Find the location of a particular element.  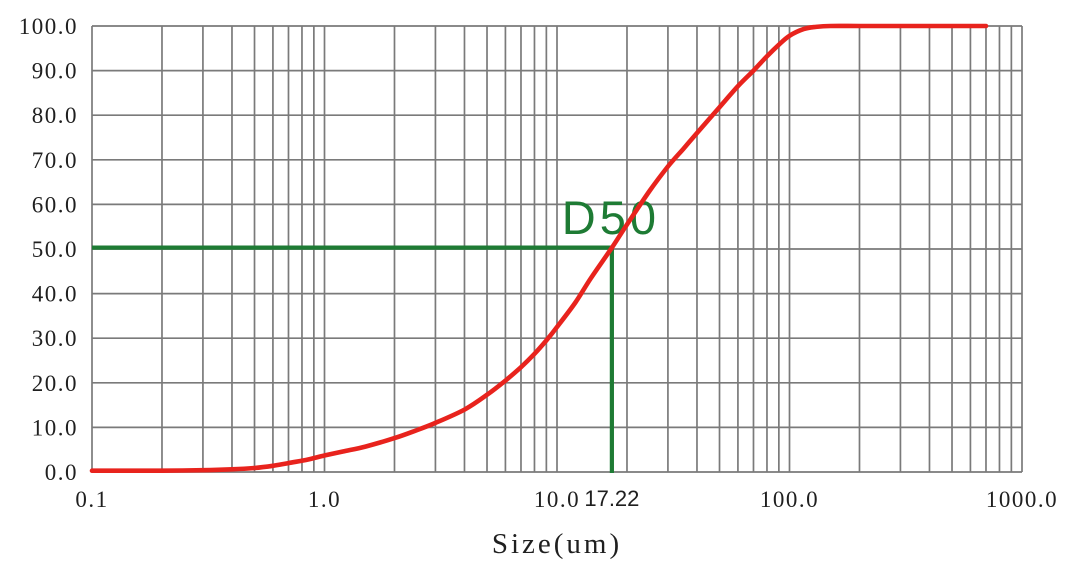

x-tick-label: 1000.0 is located at coordinates (1022, 499).